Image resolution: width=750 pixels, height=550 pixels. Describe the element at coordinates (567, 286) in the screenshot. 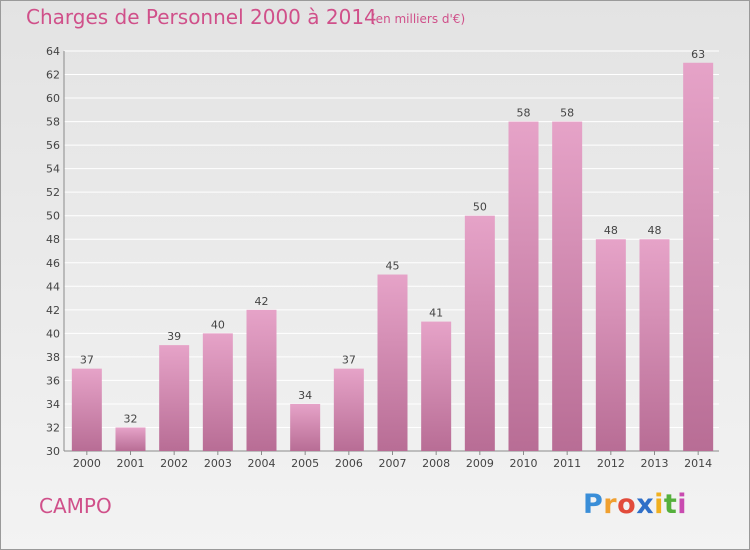

I see `bar-2011` at that location.